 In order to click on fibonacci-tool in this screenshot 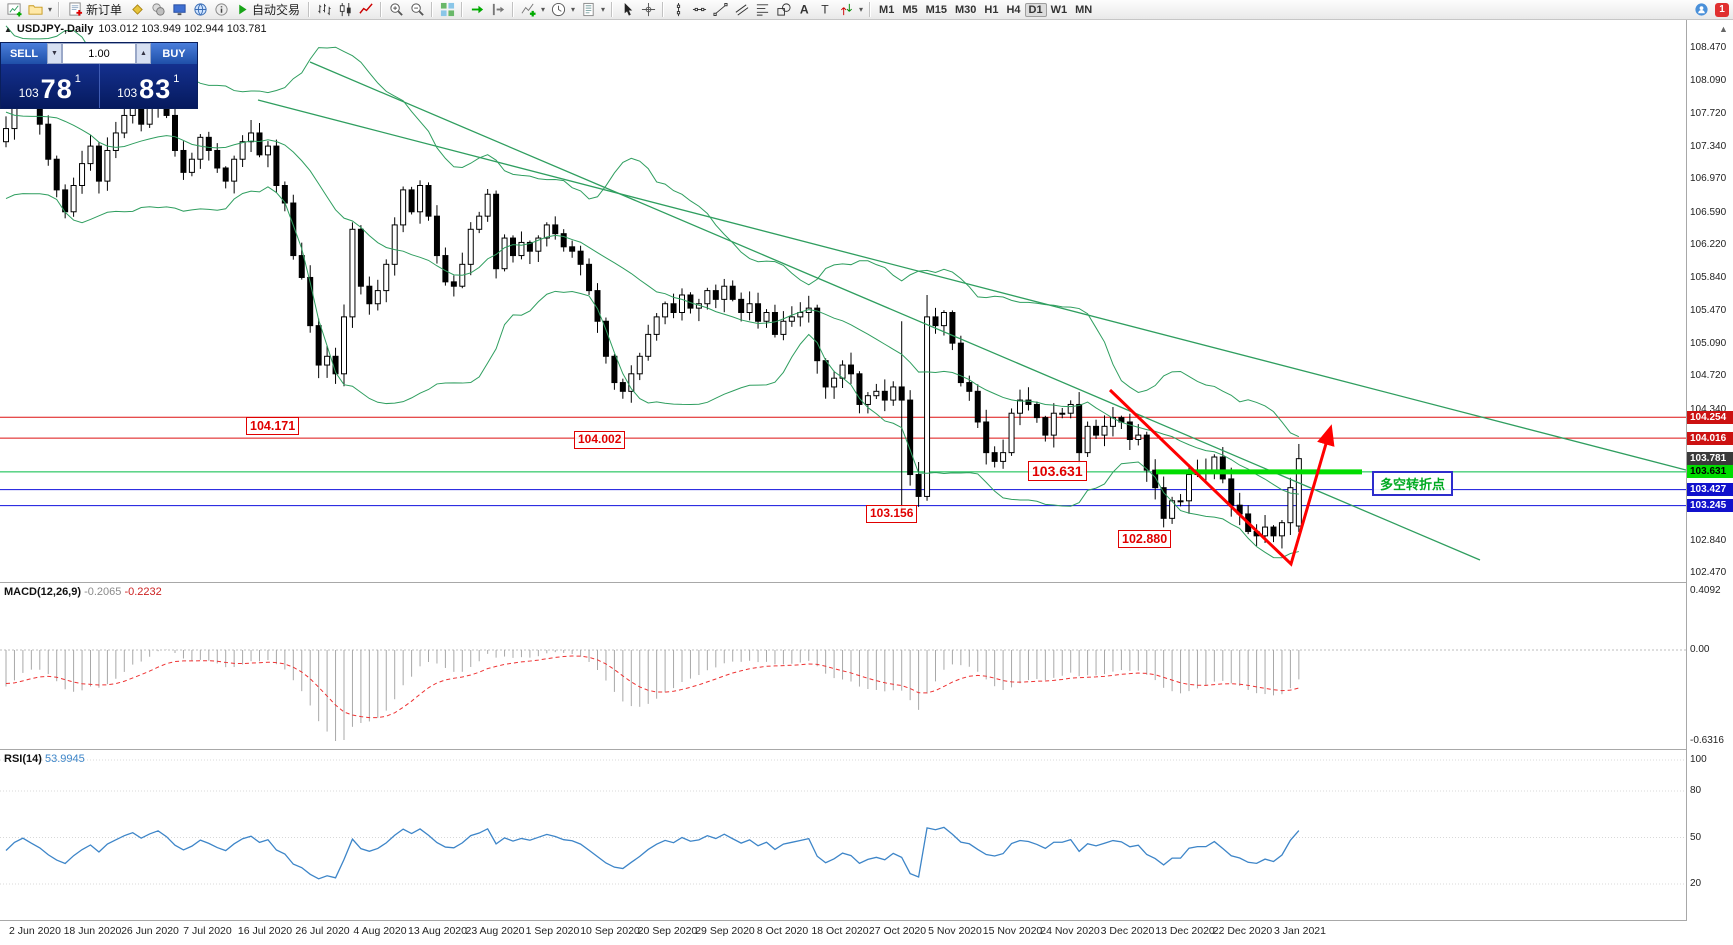, I will do `click(762, 10)`.